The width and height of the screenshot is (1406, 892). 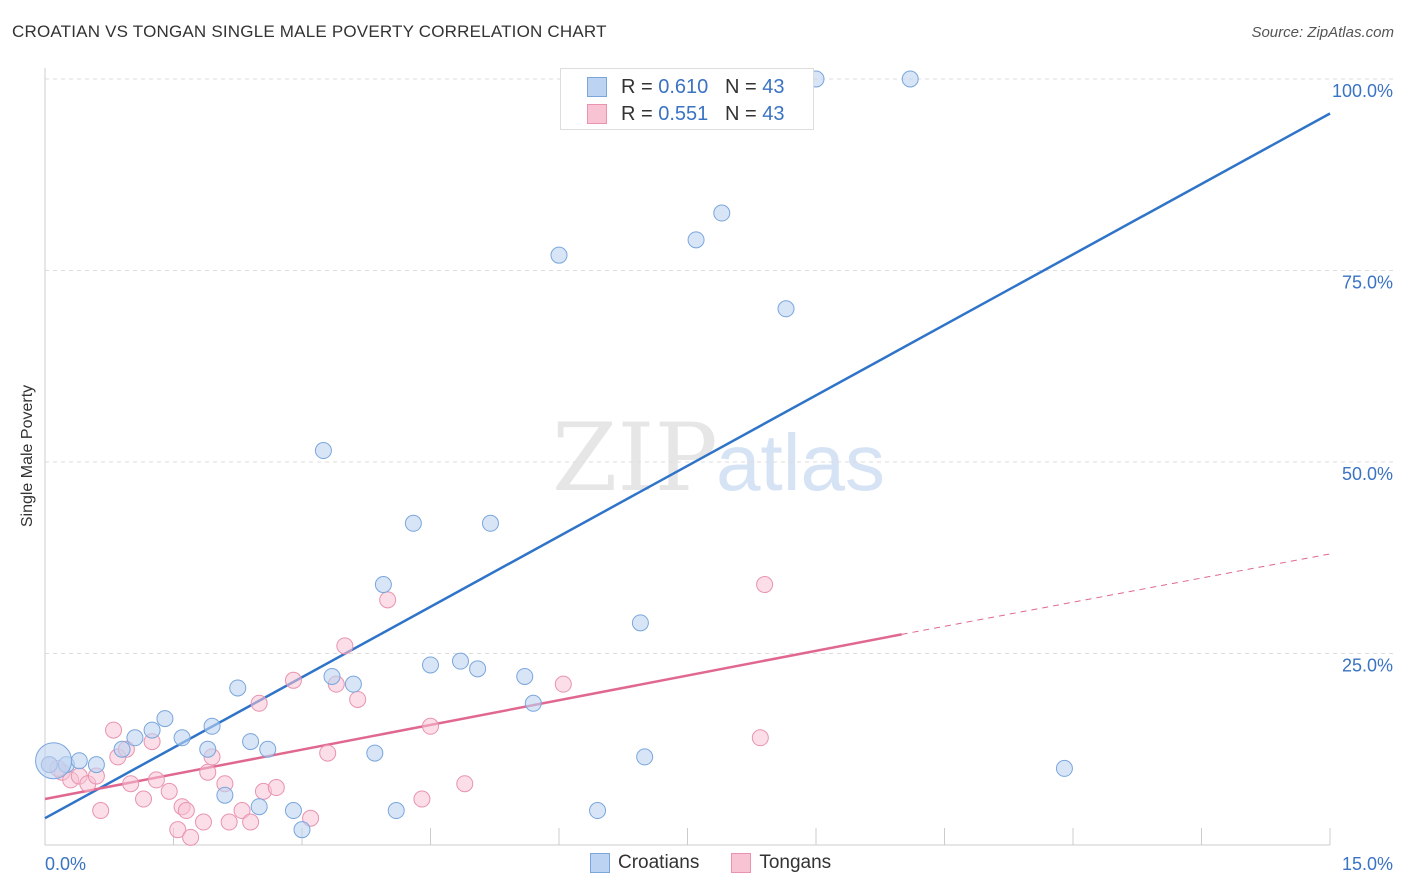 I want to click on watermark-zip: ZIP, so click(x=635, y=458).